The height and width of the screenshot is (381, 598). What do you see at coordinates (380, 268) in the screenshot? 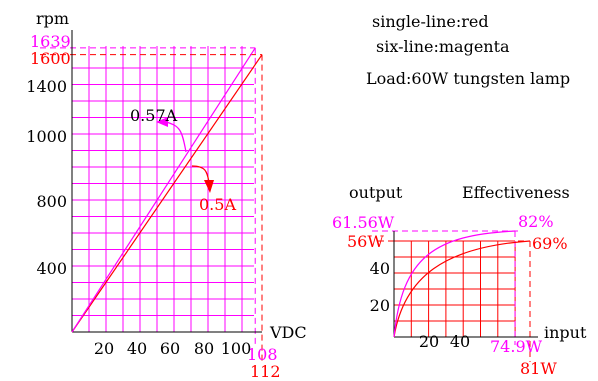
I see `output-y-tick-label: 40` at bounding box center [380, 268].